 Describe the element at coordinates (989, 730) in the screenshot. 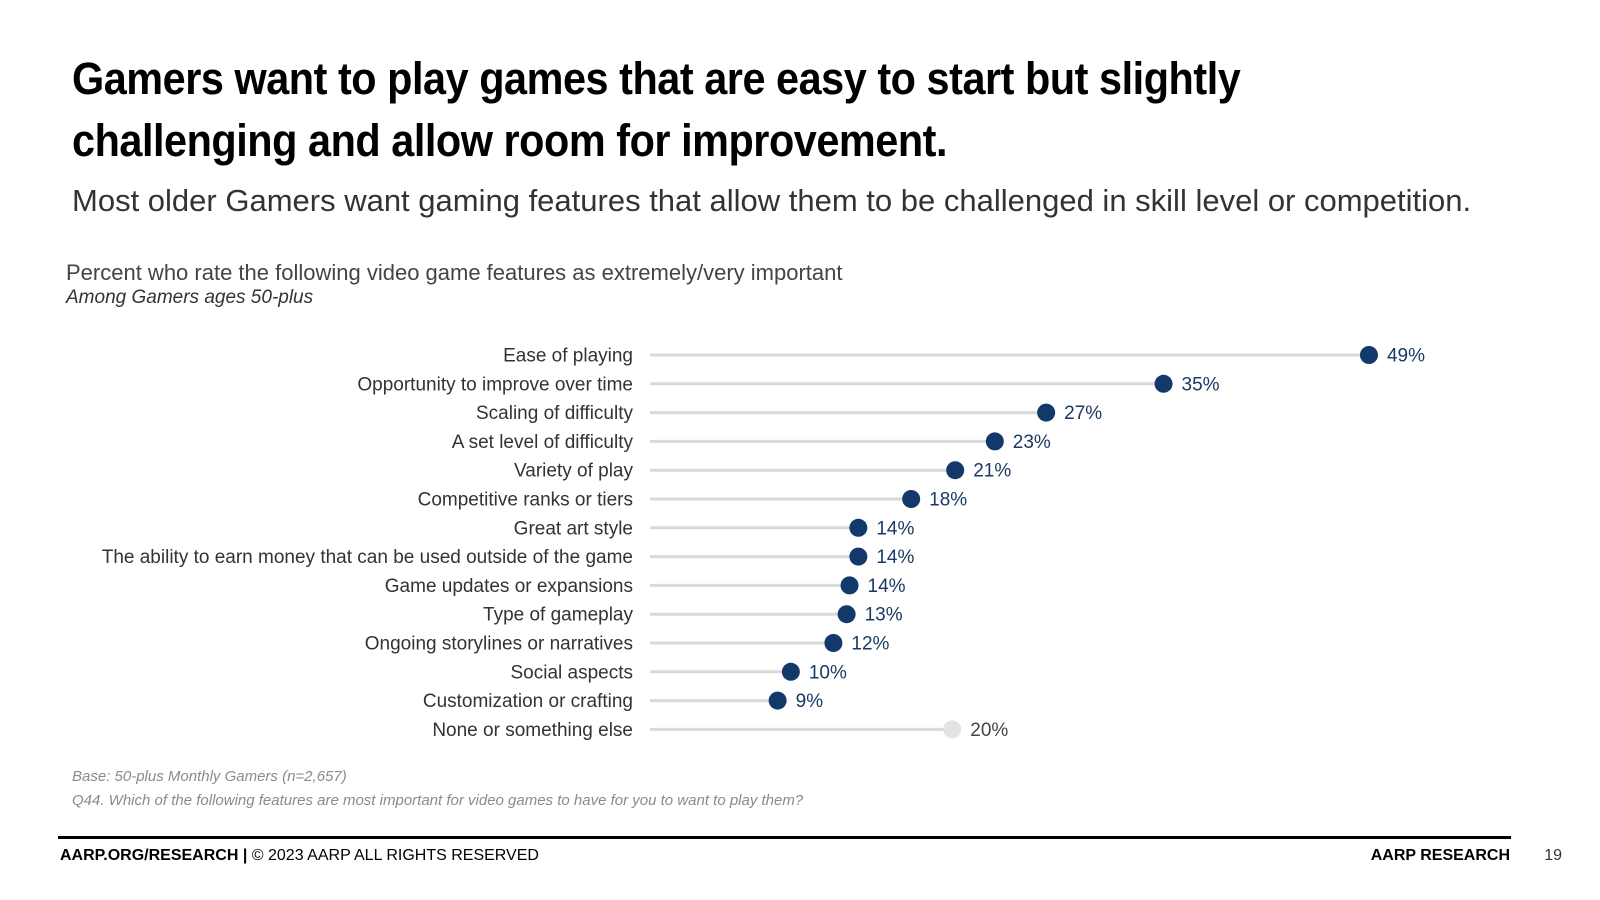

I see `value-label: 20%` at that location.